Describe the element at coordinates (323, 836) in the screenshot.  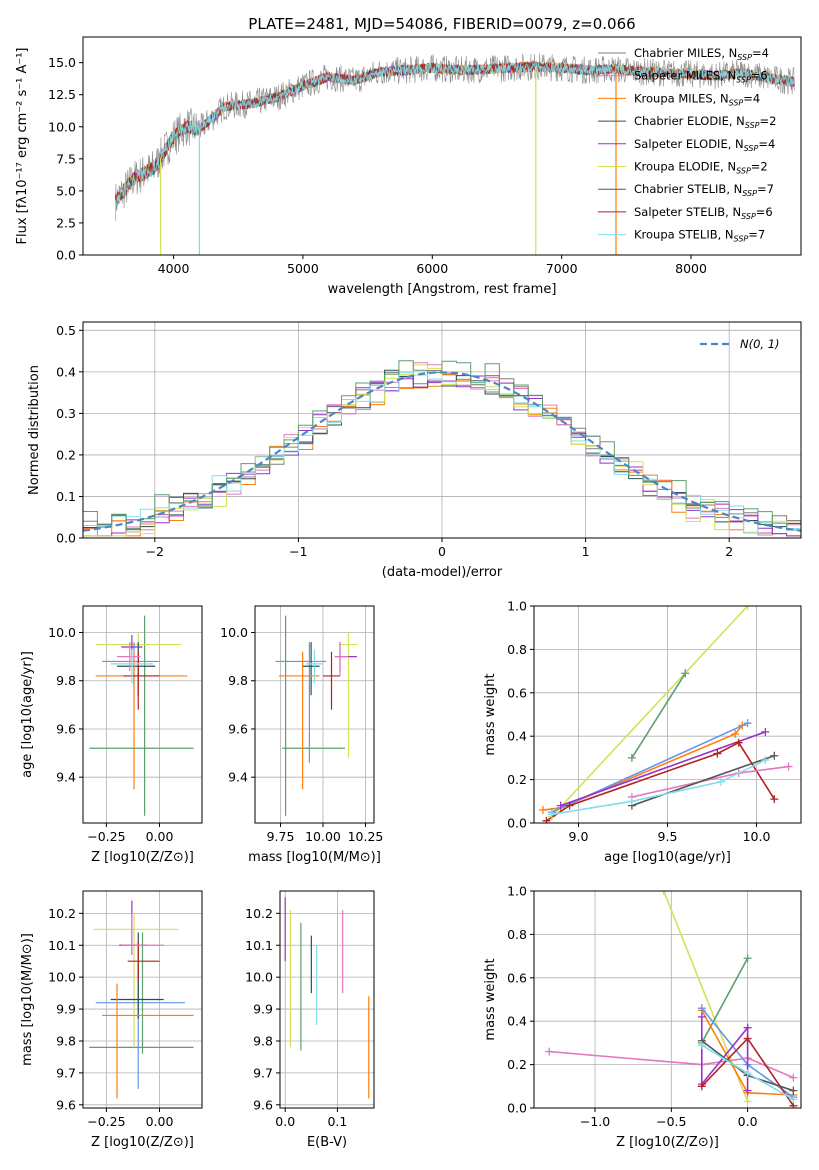
I see `x-tick-label: 10.00` at that location.